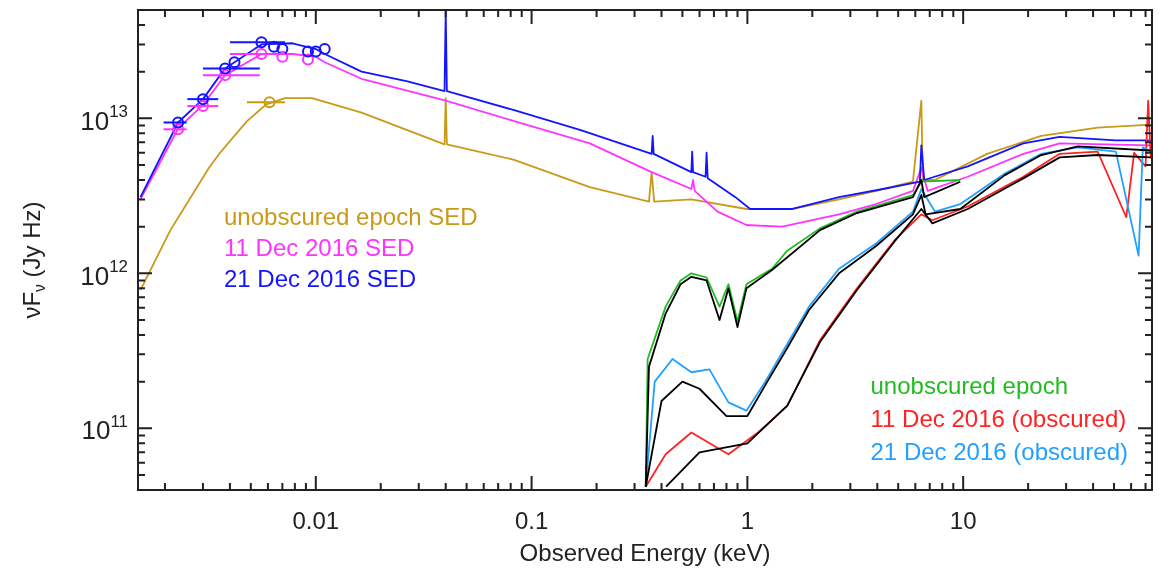 The width and height of the screenshot is (1160, 583). Describe the element at coordinates (351, 216) in the screenshot. I see `series-label: unobscured epoch SED` at that location.